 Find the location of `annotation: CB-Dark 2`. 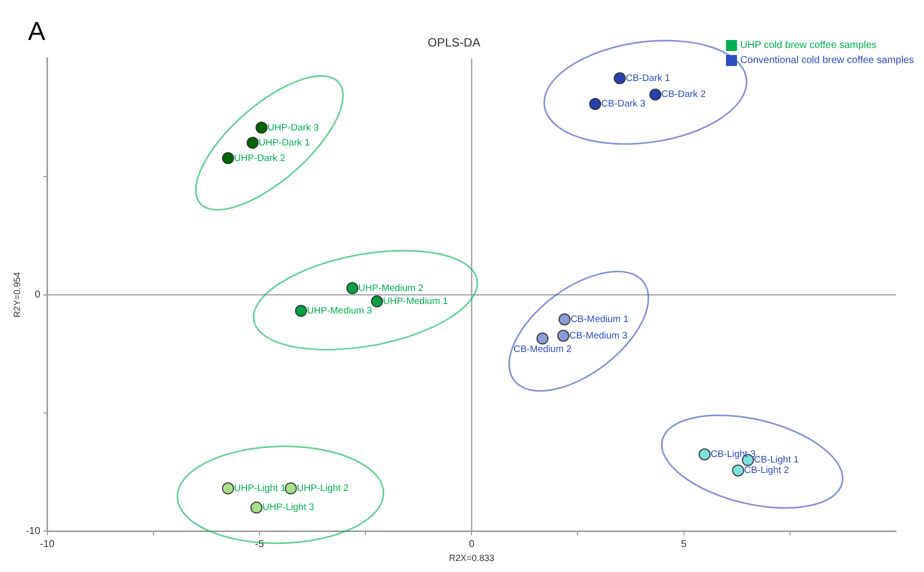

annotation: CB-Dark 2 is located at coordinates (683, 94).